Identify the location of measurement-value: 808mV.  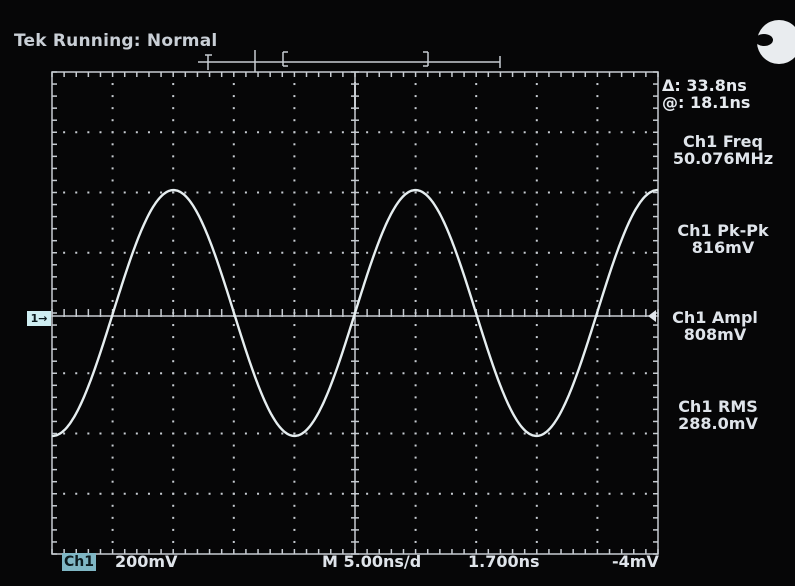
(715, 334).